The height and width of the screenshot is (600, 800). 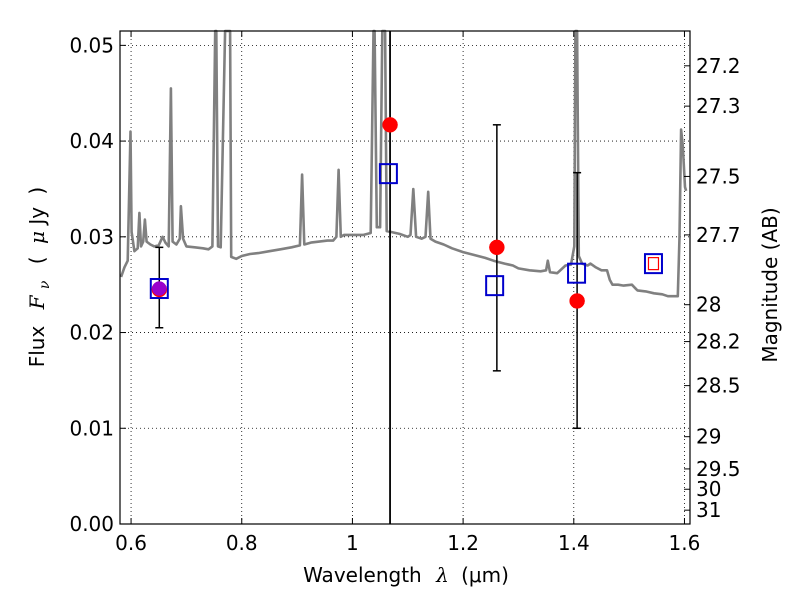 I want to click on small-red-square, so click(x=653, y=264).